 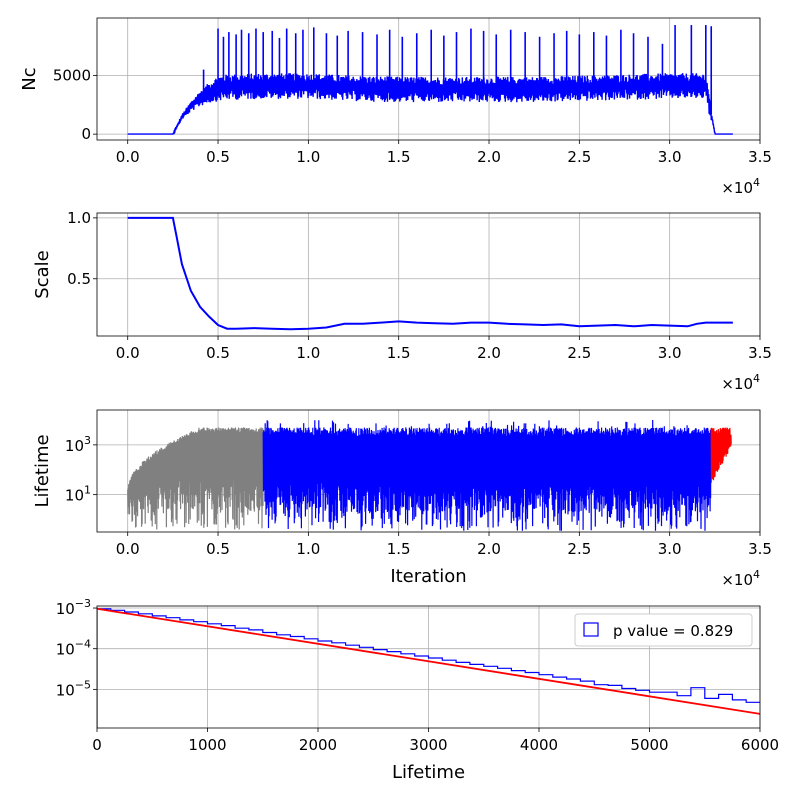 What do you see at coordinates (29, 78) in the screenshot?
I see `y-axis-label: Nc` at bounding box center [29, 78].